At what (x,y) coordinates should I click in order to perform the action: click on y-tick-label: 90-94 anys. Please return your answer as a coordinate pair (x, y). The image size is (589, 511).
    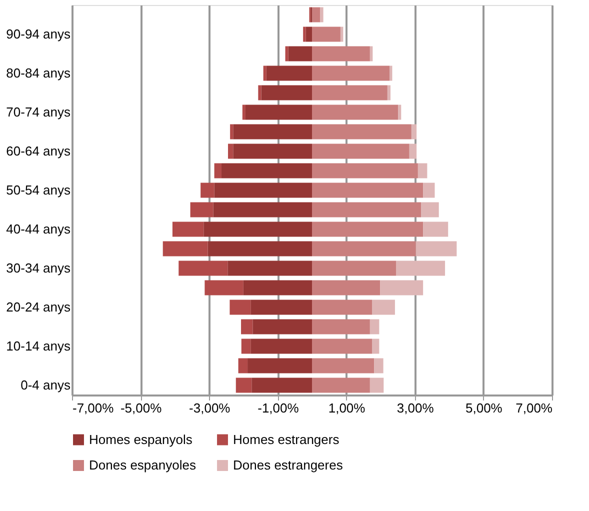
    Looking at the image, I should click on (38, 34).